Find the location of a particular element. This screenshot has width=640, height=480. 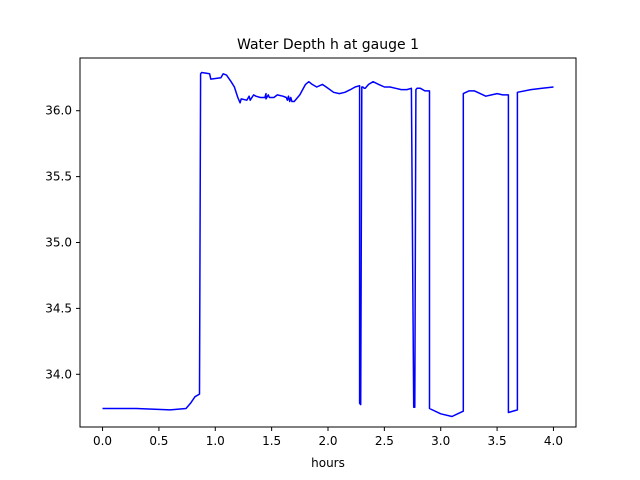

x-tick-label: 3.0 is located at coordinates (440, 441).